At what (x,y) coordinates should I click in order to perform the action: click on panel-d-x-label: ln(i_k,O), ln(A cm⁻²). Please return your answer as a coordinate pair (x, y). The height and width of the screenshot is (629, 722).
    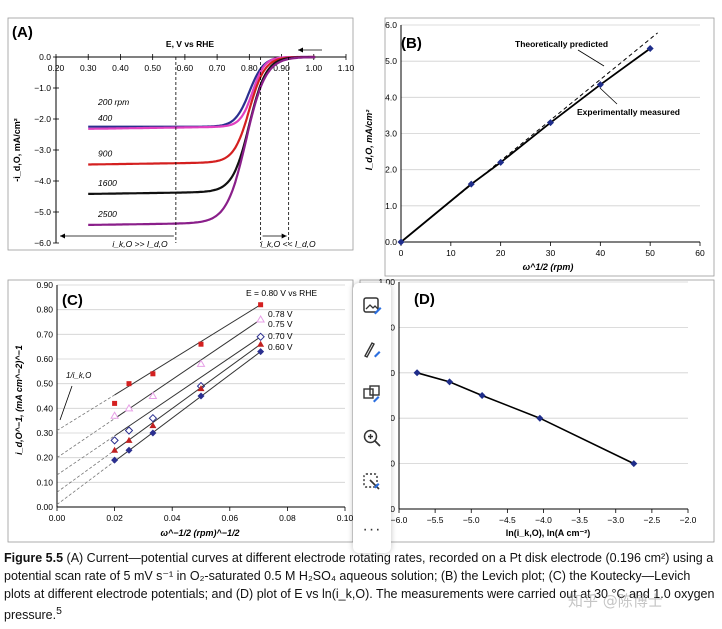
    Looking at the image, I should click on (548, 533).